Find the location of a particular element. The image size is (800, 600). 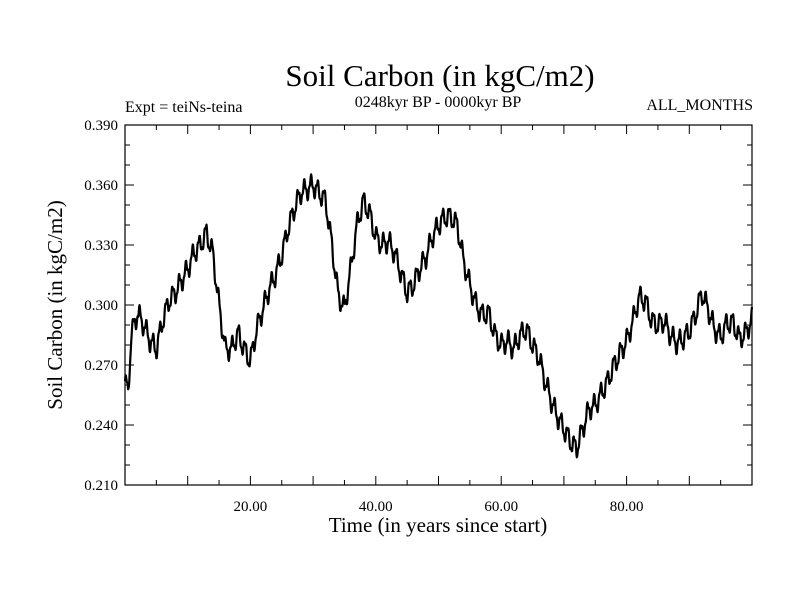

season-label: ALL_MONTHS is located at coordinates (699, 105).